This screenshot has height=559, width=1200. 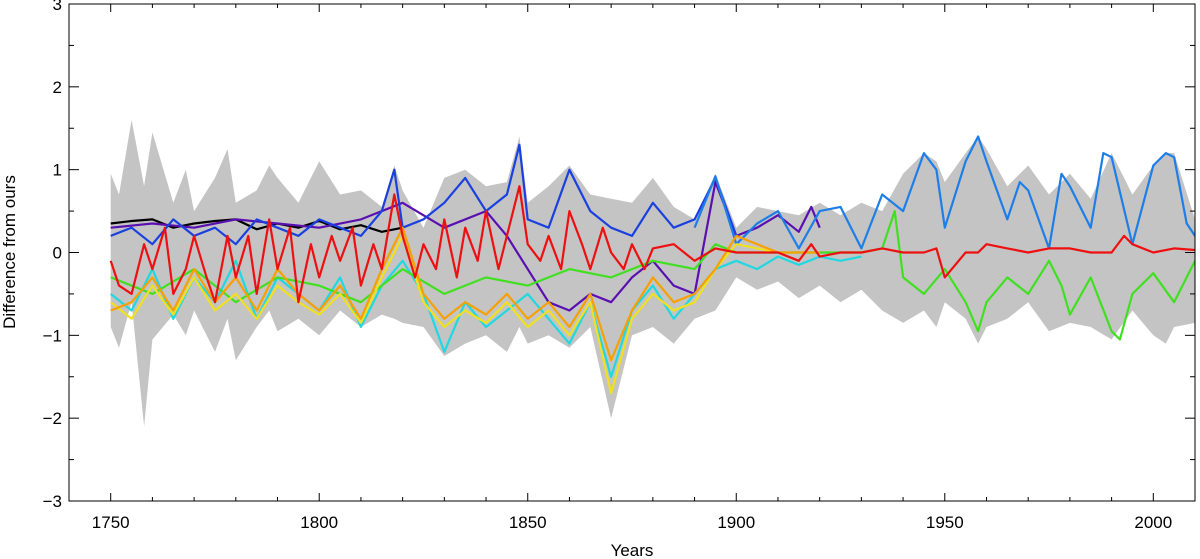 What do you see at coordinates (319, 522) in the screenshot?
I see `x-tick-label: 1800` at bounding box center [319, 522].